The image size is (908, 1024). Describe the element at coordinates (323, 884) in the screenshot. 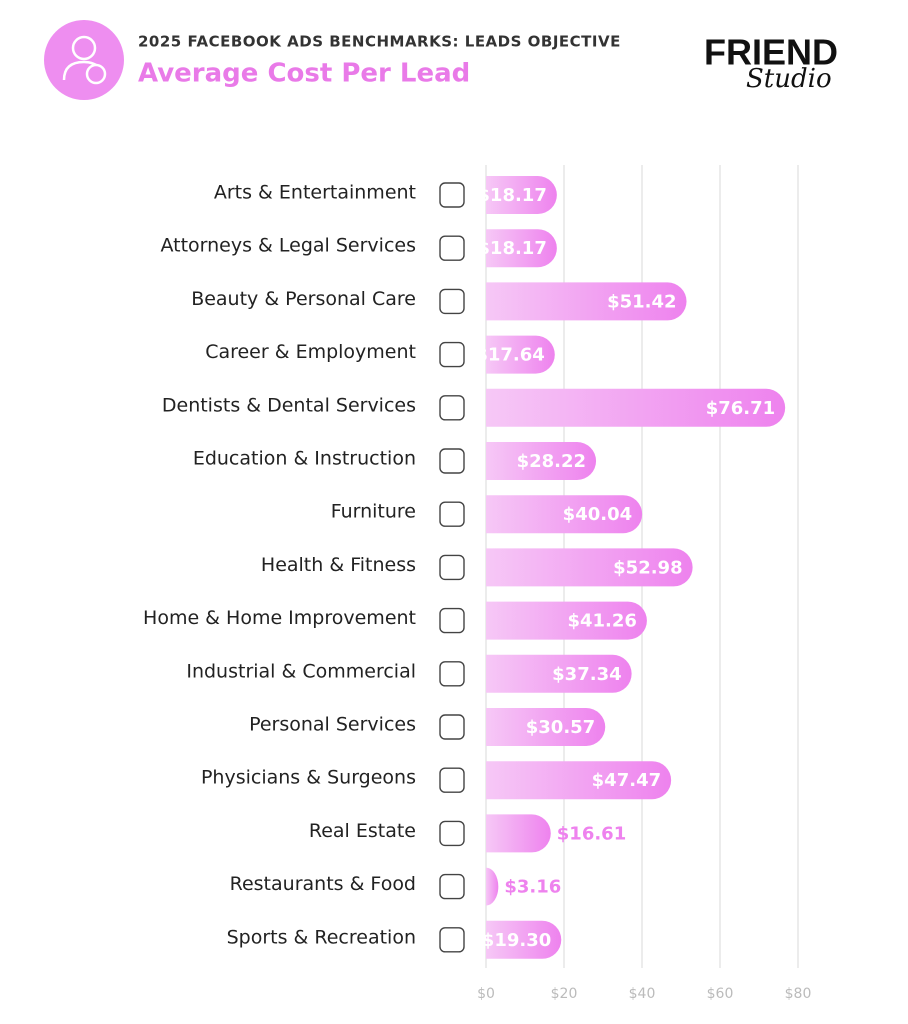

I see `category-label: Restaurants & Food` at that location.